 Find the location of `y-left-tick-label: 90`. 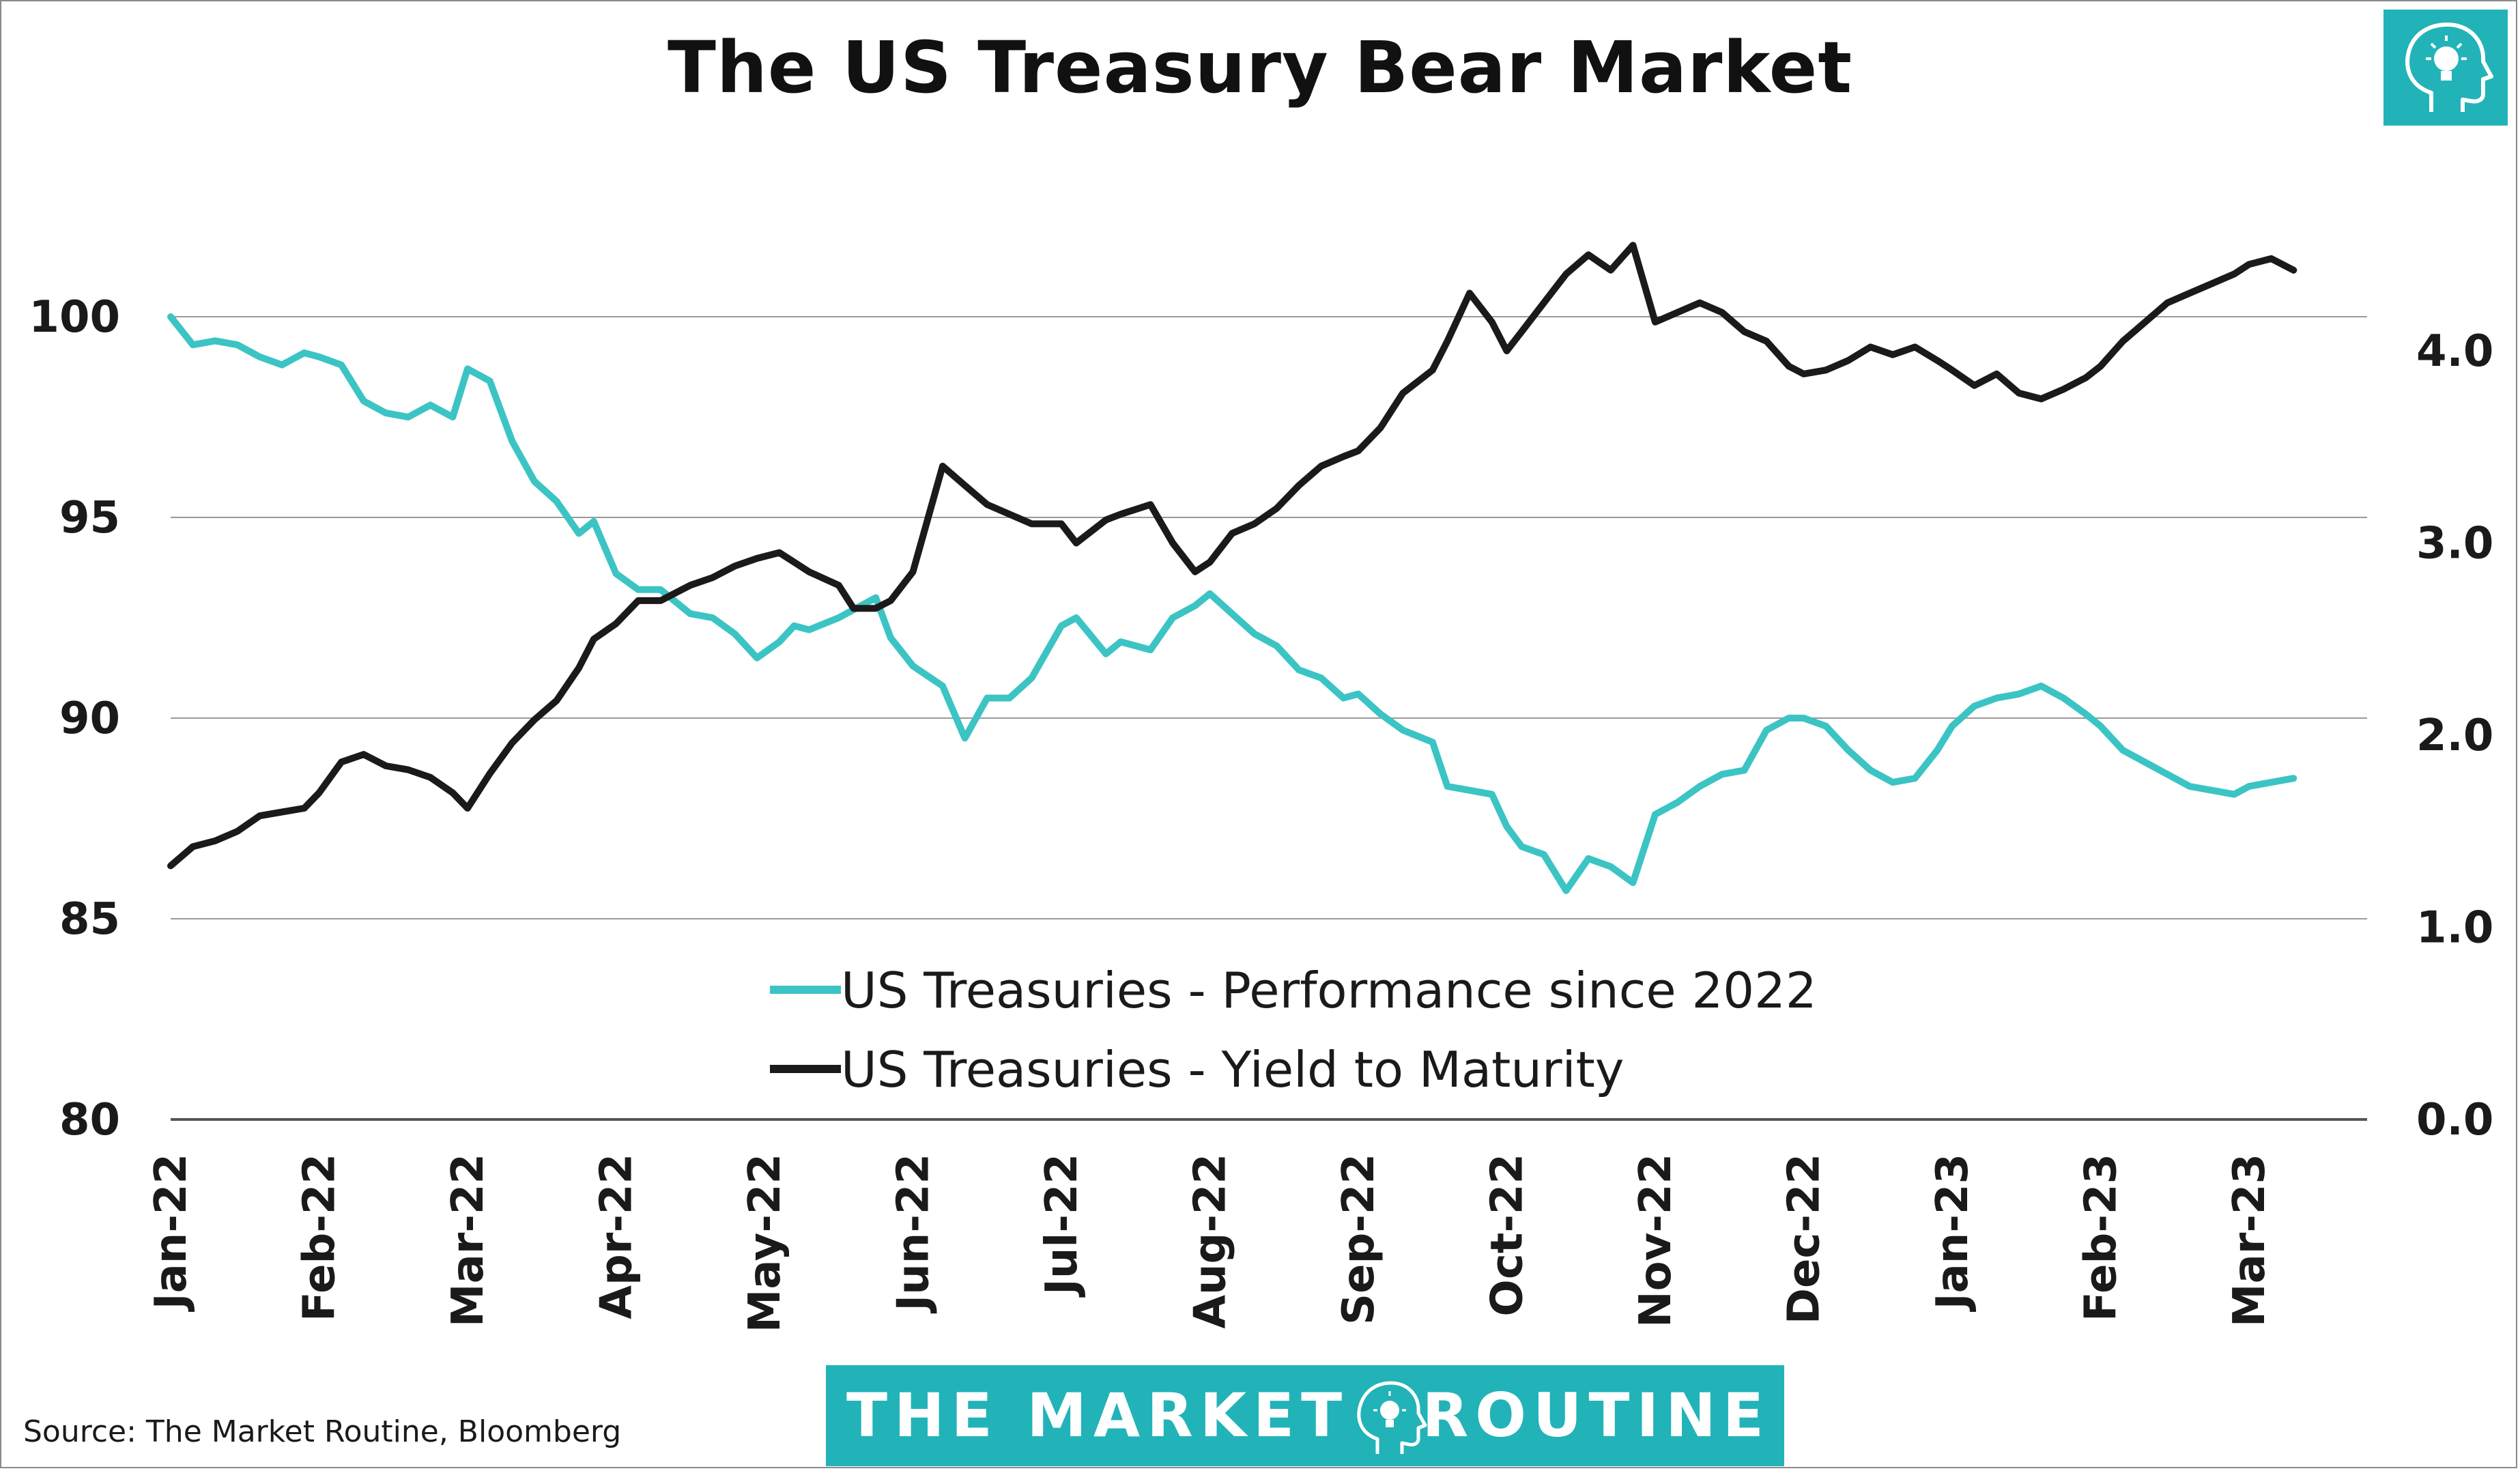

y-left-tick-label: 90 is located at coordinates (89, 719).